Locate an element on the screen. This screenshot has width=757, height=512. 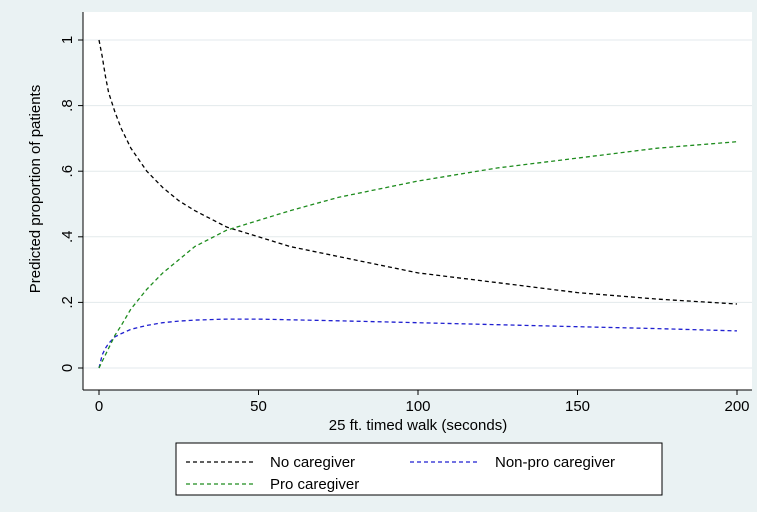
y-tick-label: 1 is located at coordinates (67, 40).